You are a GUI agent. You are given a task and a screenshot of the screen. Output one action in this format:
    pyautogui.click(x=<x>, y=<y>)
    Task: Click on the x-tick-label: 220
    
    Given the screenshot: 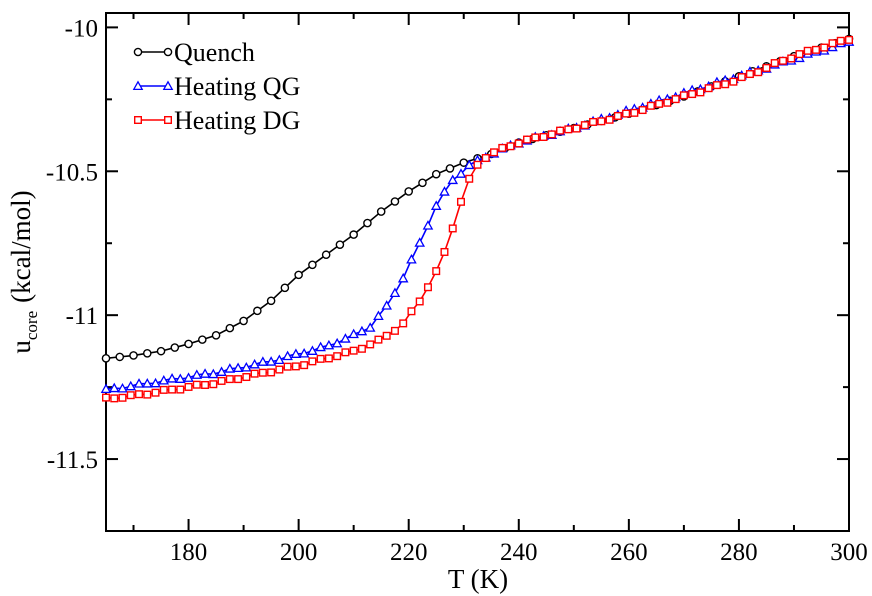 What is the action you would take?
    pyautogui.click(x=409, y=552)
    